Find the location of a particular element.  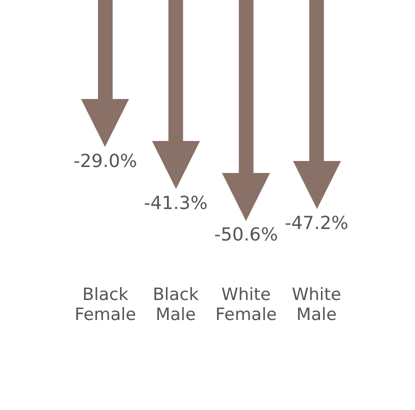

x-tick-label: Black Male is located at coordinates (175, 305).